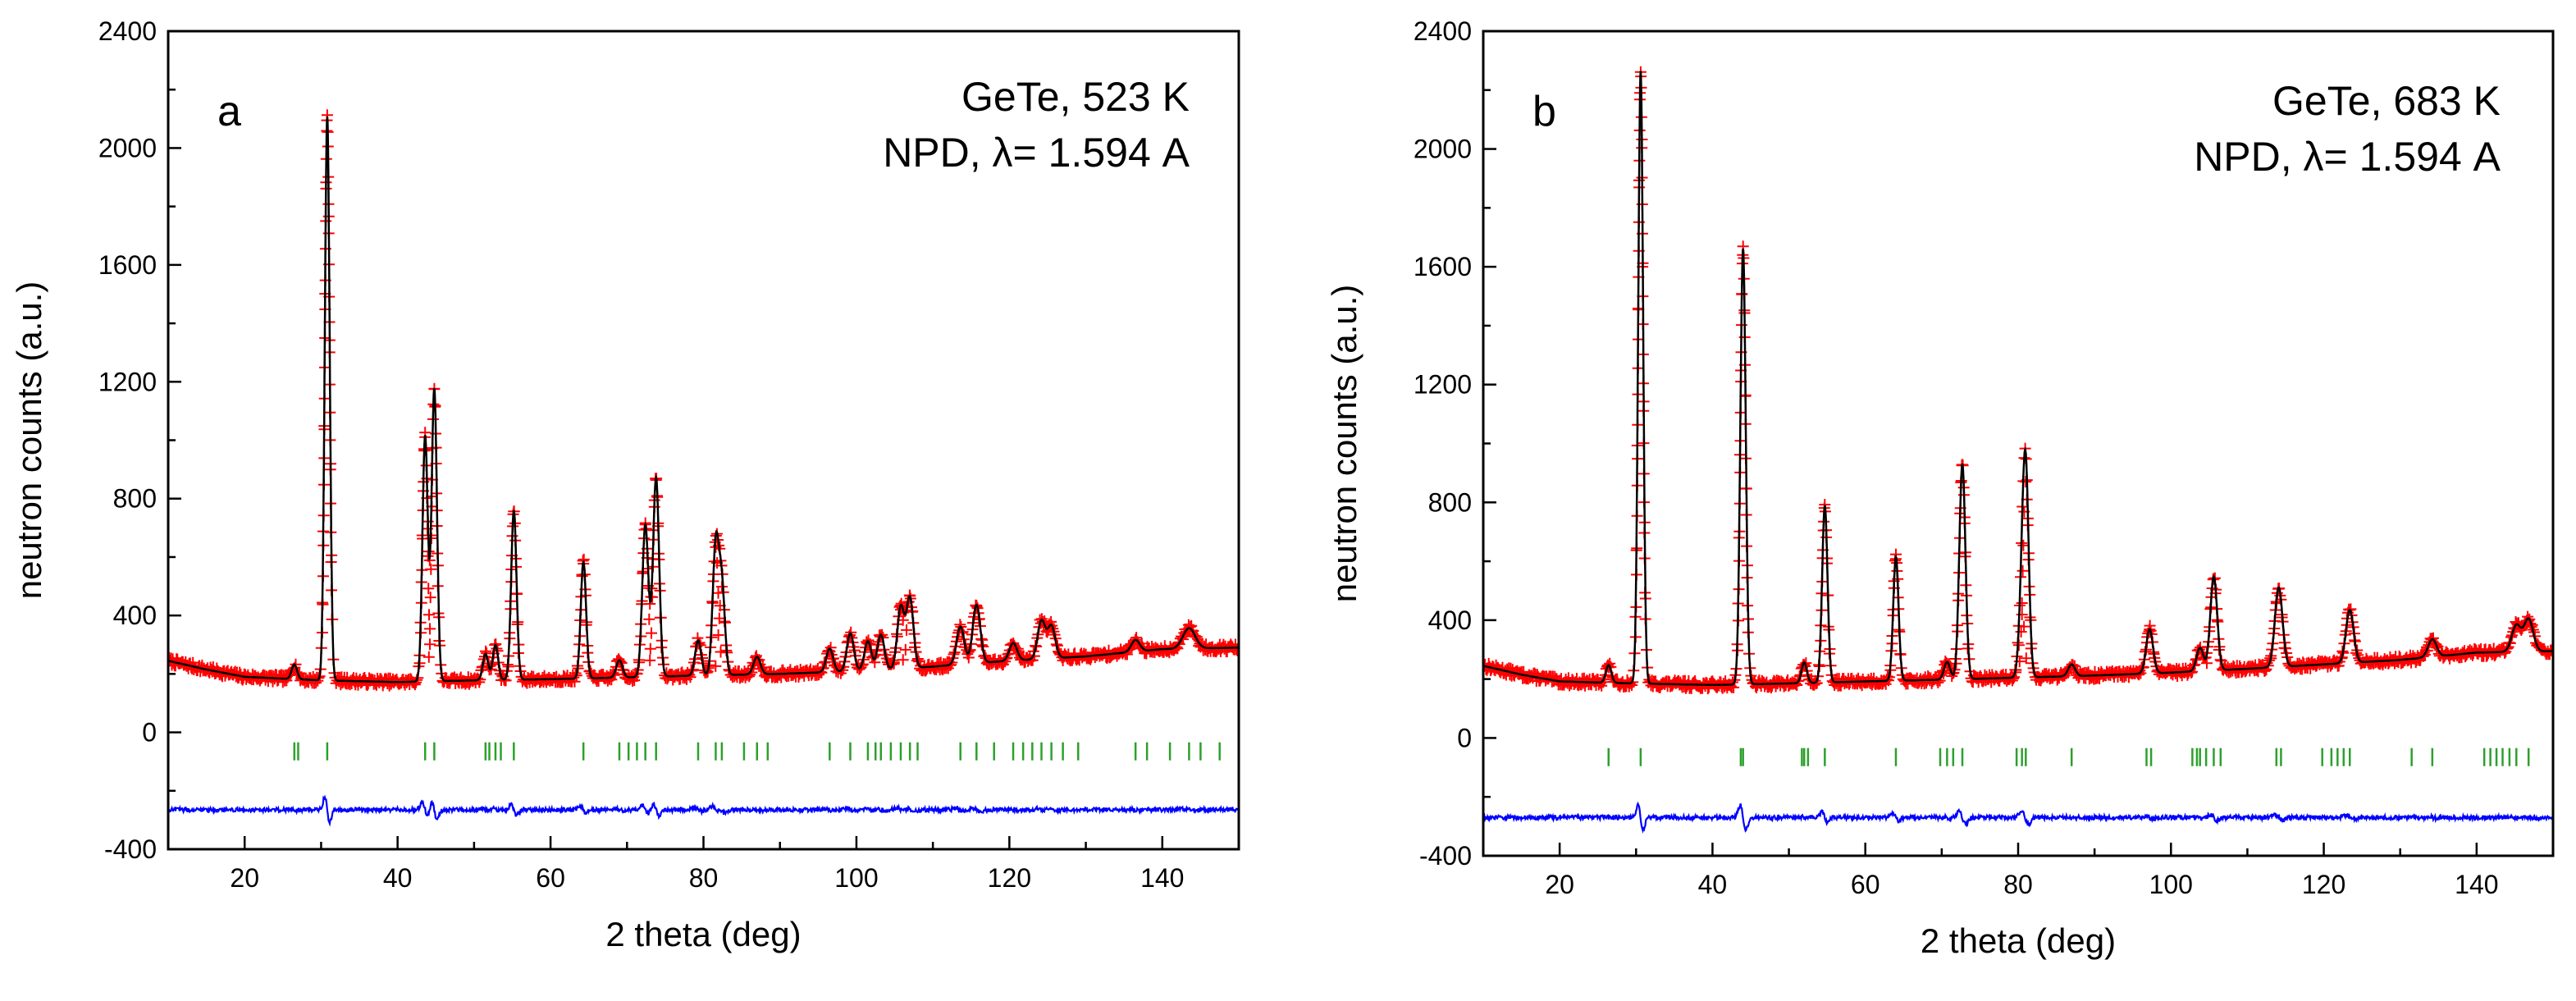  Describe the element at coordinates (1075, 97) in the screenshot. I see `annotation-line: GeTe, 523 K` at that location.